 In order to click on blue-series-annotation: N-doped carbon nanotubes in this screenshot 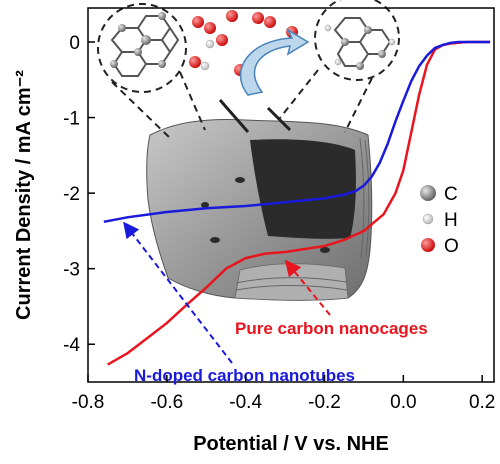, I will do `click(244, 375)`.